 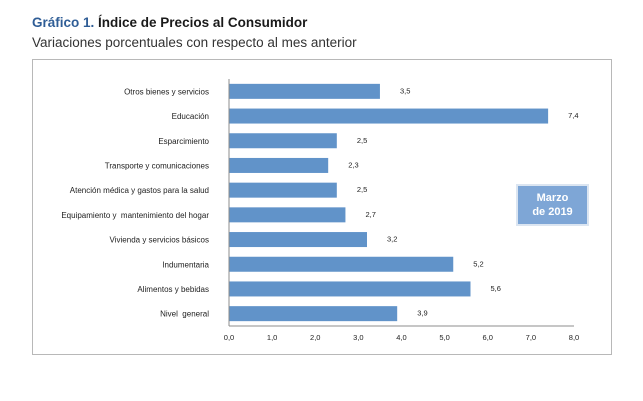 What do you see at coordinates (184, 314) in the screenshot?
I see `category-label: Nivel general` at bounding box center [184, 314].